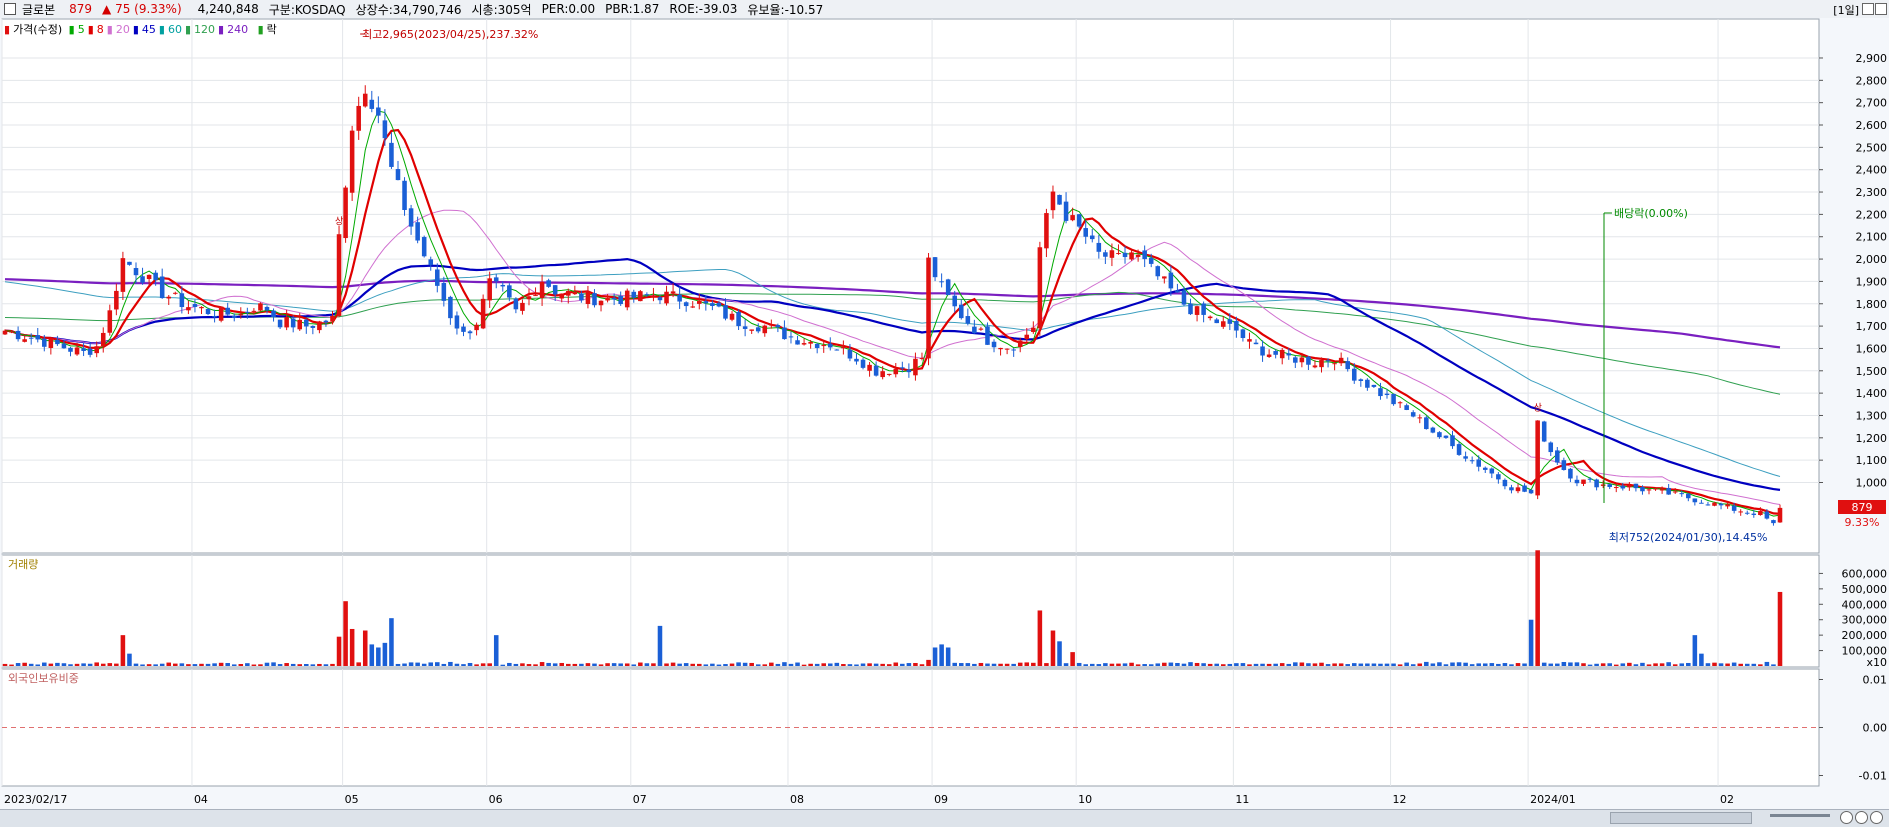 The width and height of the screenshot is (1889, 827). I want to click on zoom-in-icon, so click(1861, 817).